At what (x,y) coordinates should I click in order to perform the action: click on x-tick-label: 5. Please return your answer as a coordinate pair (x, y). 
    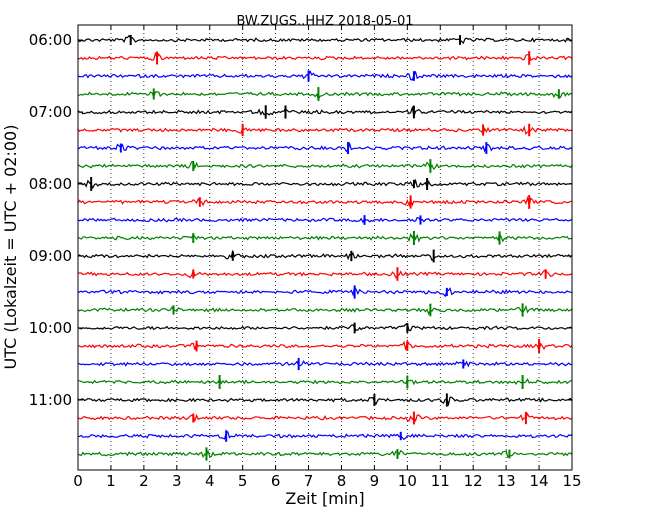
    Looking at the image, I should click on (243, 481).